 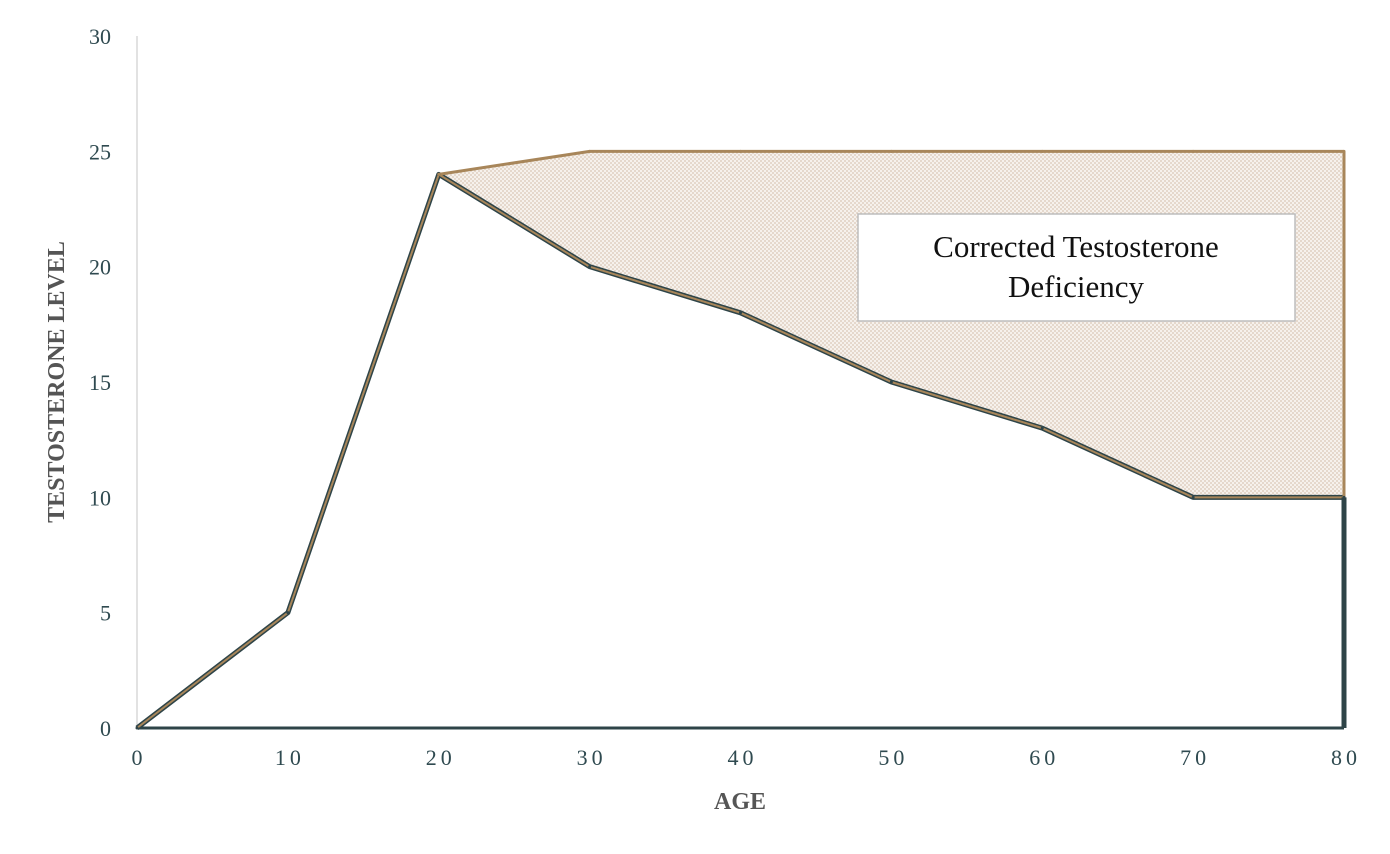 I want to click on x-tick-label: 70, so click(x=1195, y=757).